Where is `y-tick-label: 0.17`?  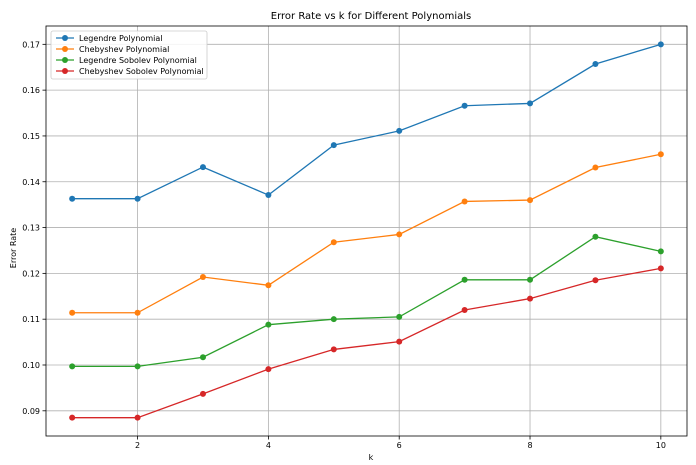 y-tick-label: 0.17 is located at coordinates (31, 44).